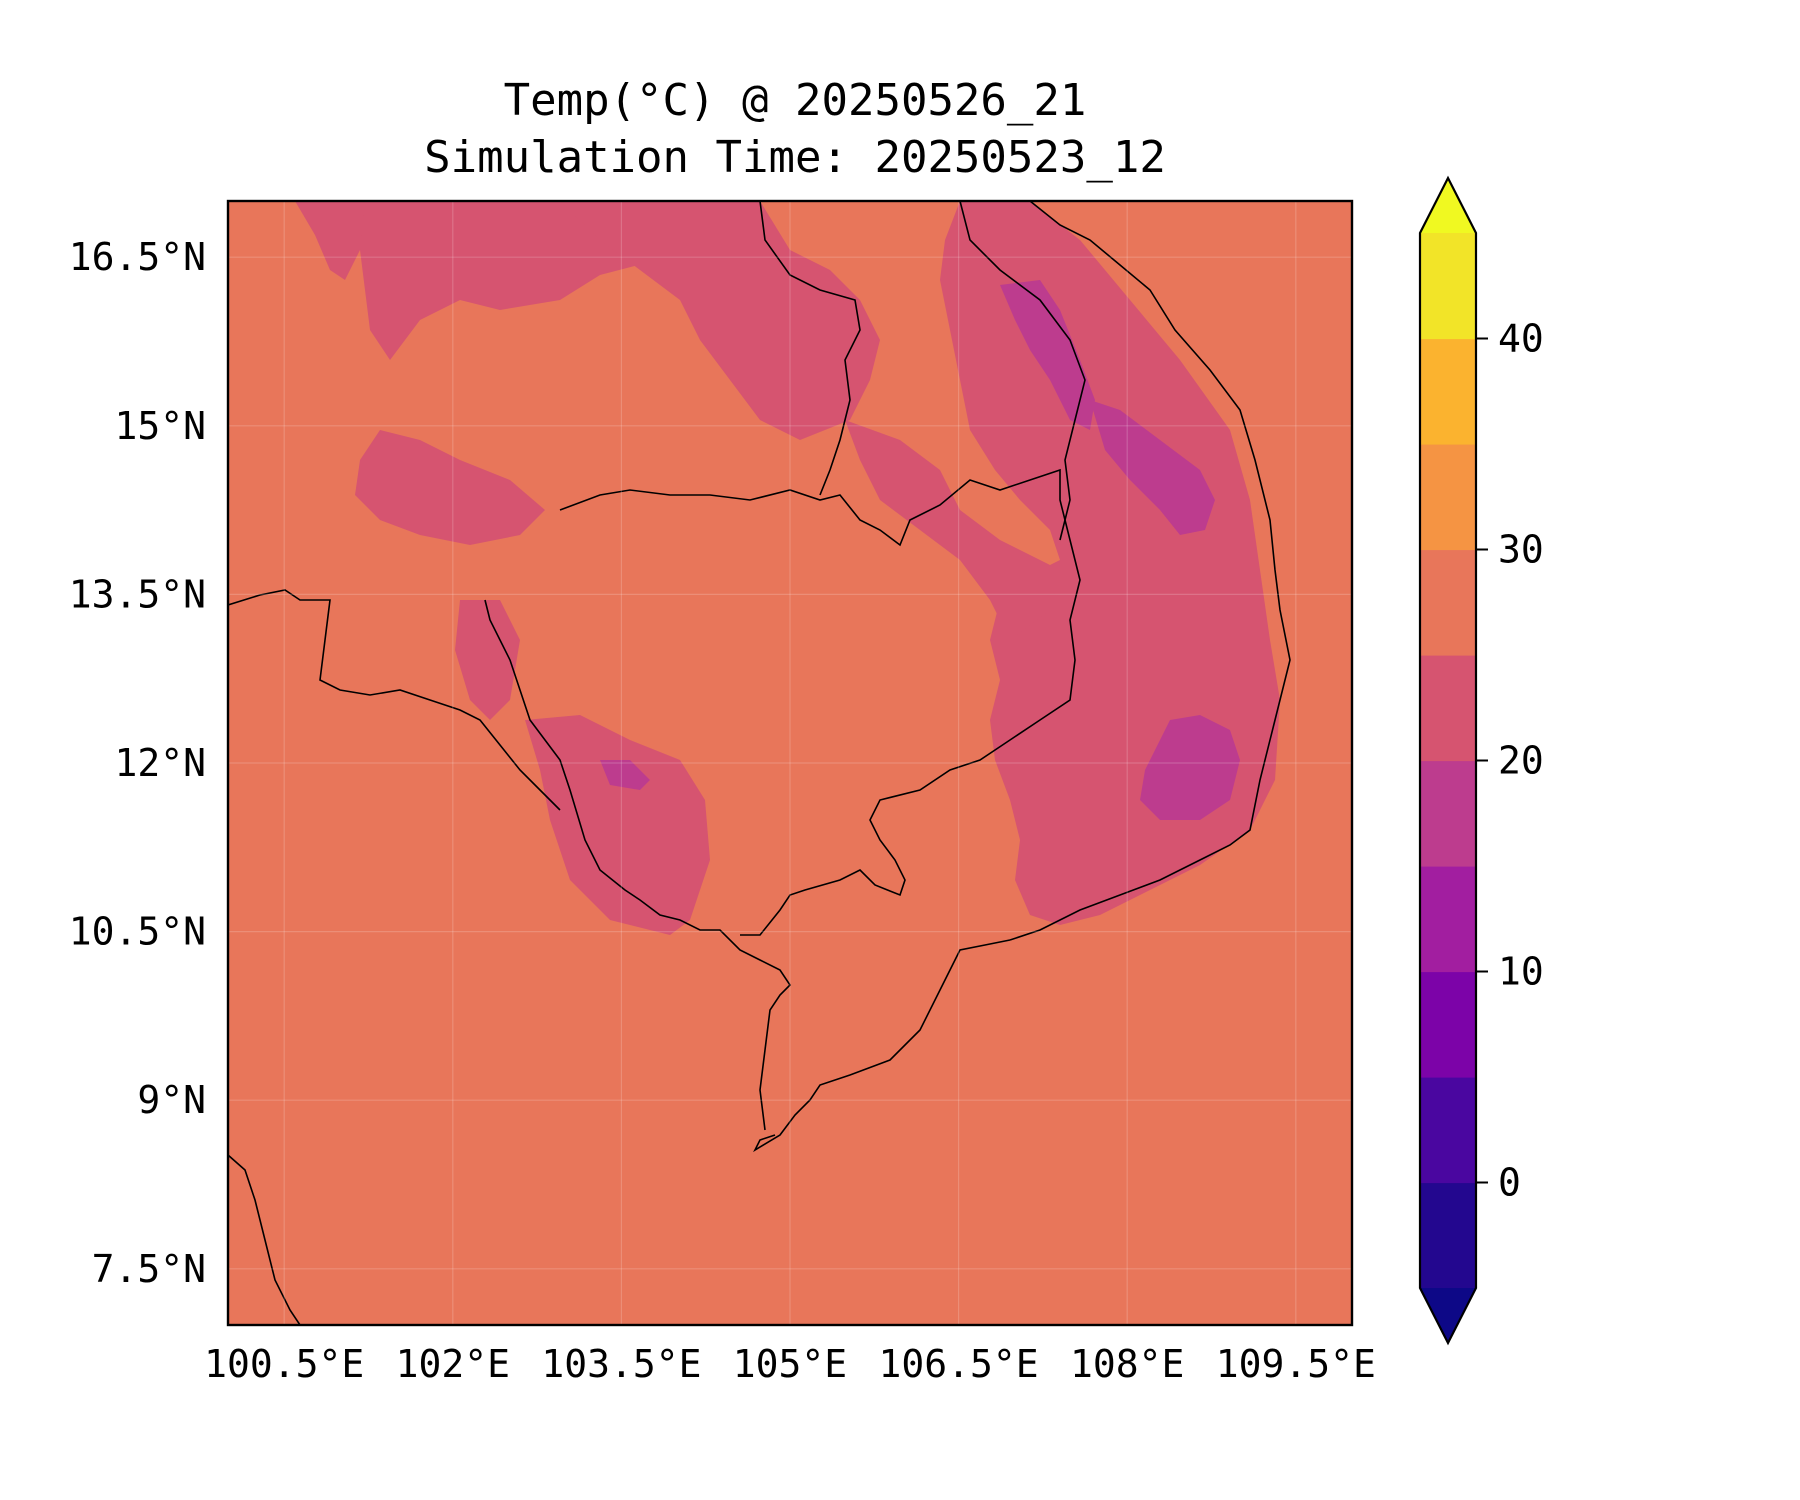 The image size is (1800, 1500). What do you see at coordinates (617, 825) in the screenshot?
I see `cool-region-southwest` at bounding box center [617, 825].